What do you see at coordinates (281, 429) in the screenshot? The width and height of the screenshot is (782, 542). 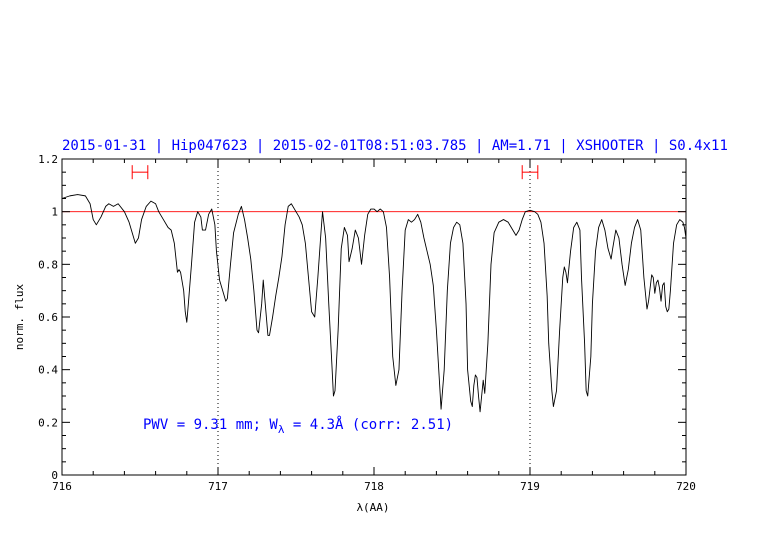 I see `annotation-subscript: λ` at bounding box center [281, 429].